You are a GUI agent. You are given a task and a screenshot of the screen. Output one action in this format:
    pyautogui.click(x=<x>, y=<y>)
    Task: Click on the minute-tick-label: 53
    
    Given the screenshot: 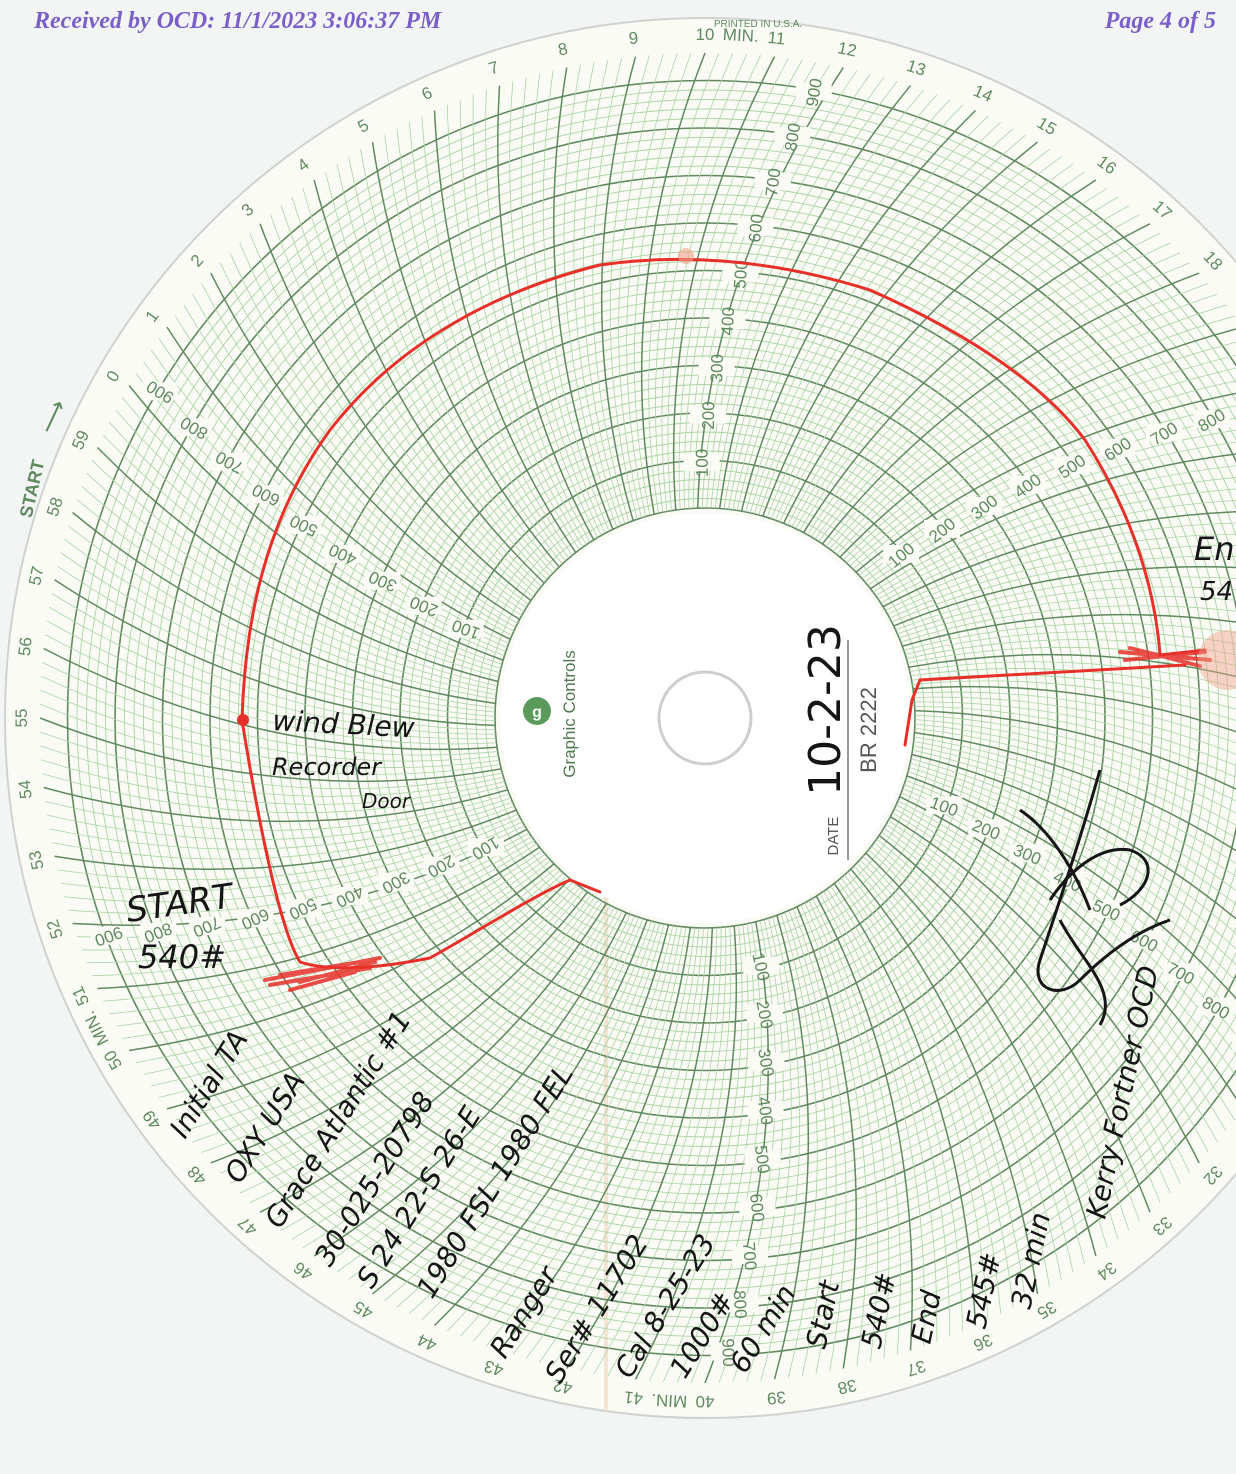 What is the action you would take?
    pyautogui.click(x=36, y=860)
    